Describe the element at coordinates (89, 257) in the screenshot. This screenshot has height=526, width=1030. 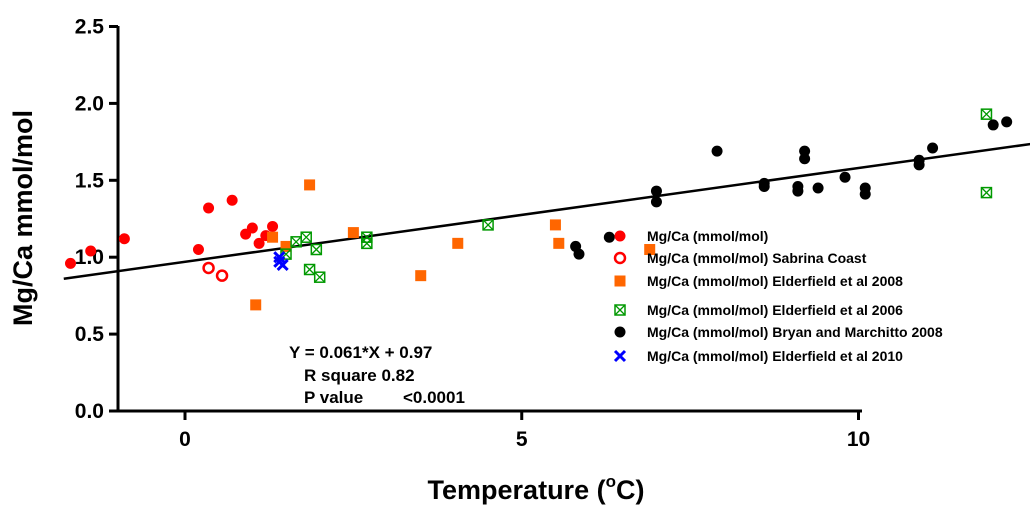
I see `y-tick-label: 1.0` at that location.